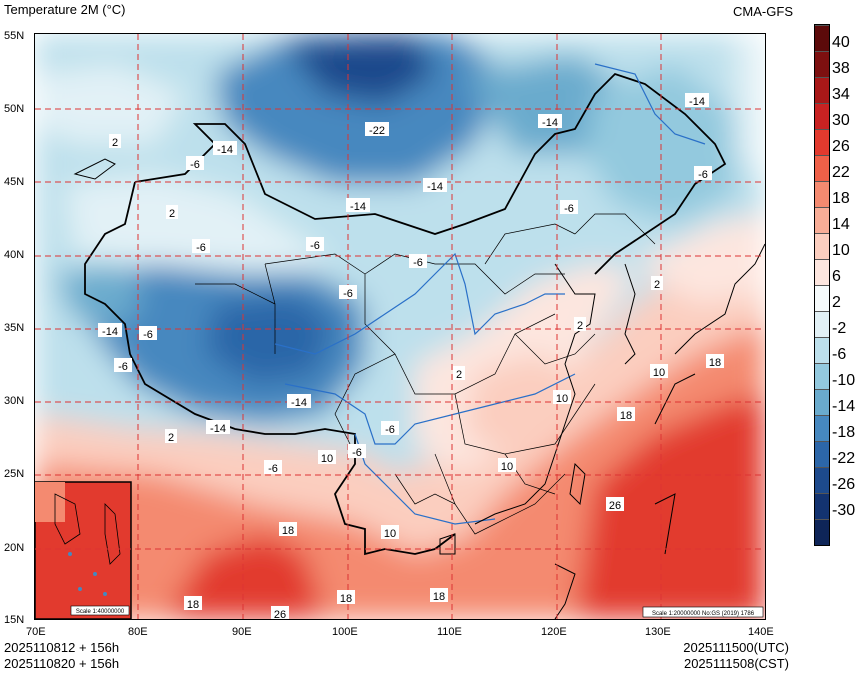 Image resolution: width=859 pixels, height=673 pixels. I want to click on lon-tick-120: 120E, so click(554, 632).